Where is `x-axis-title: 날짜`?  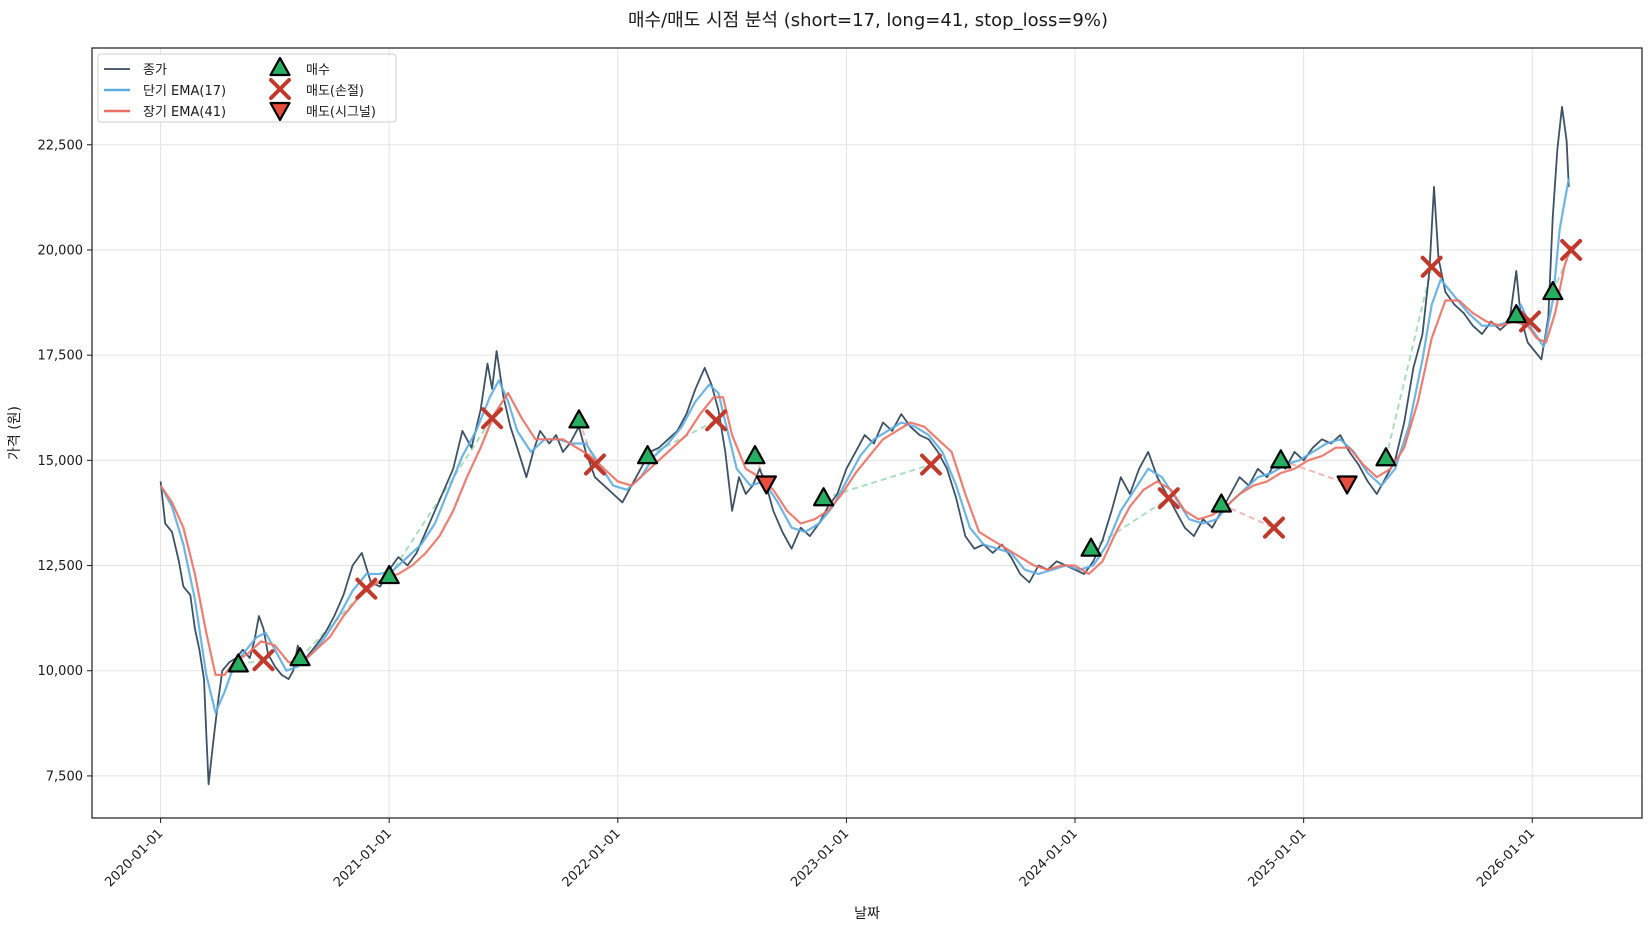
x-axis-title: 날짜 is located at coordinates (867, 914).